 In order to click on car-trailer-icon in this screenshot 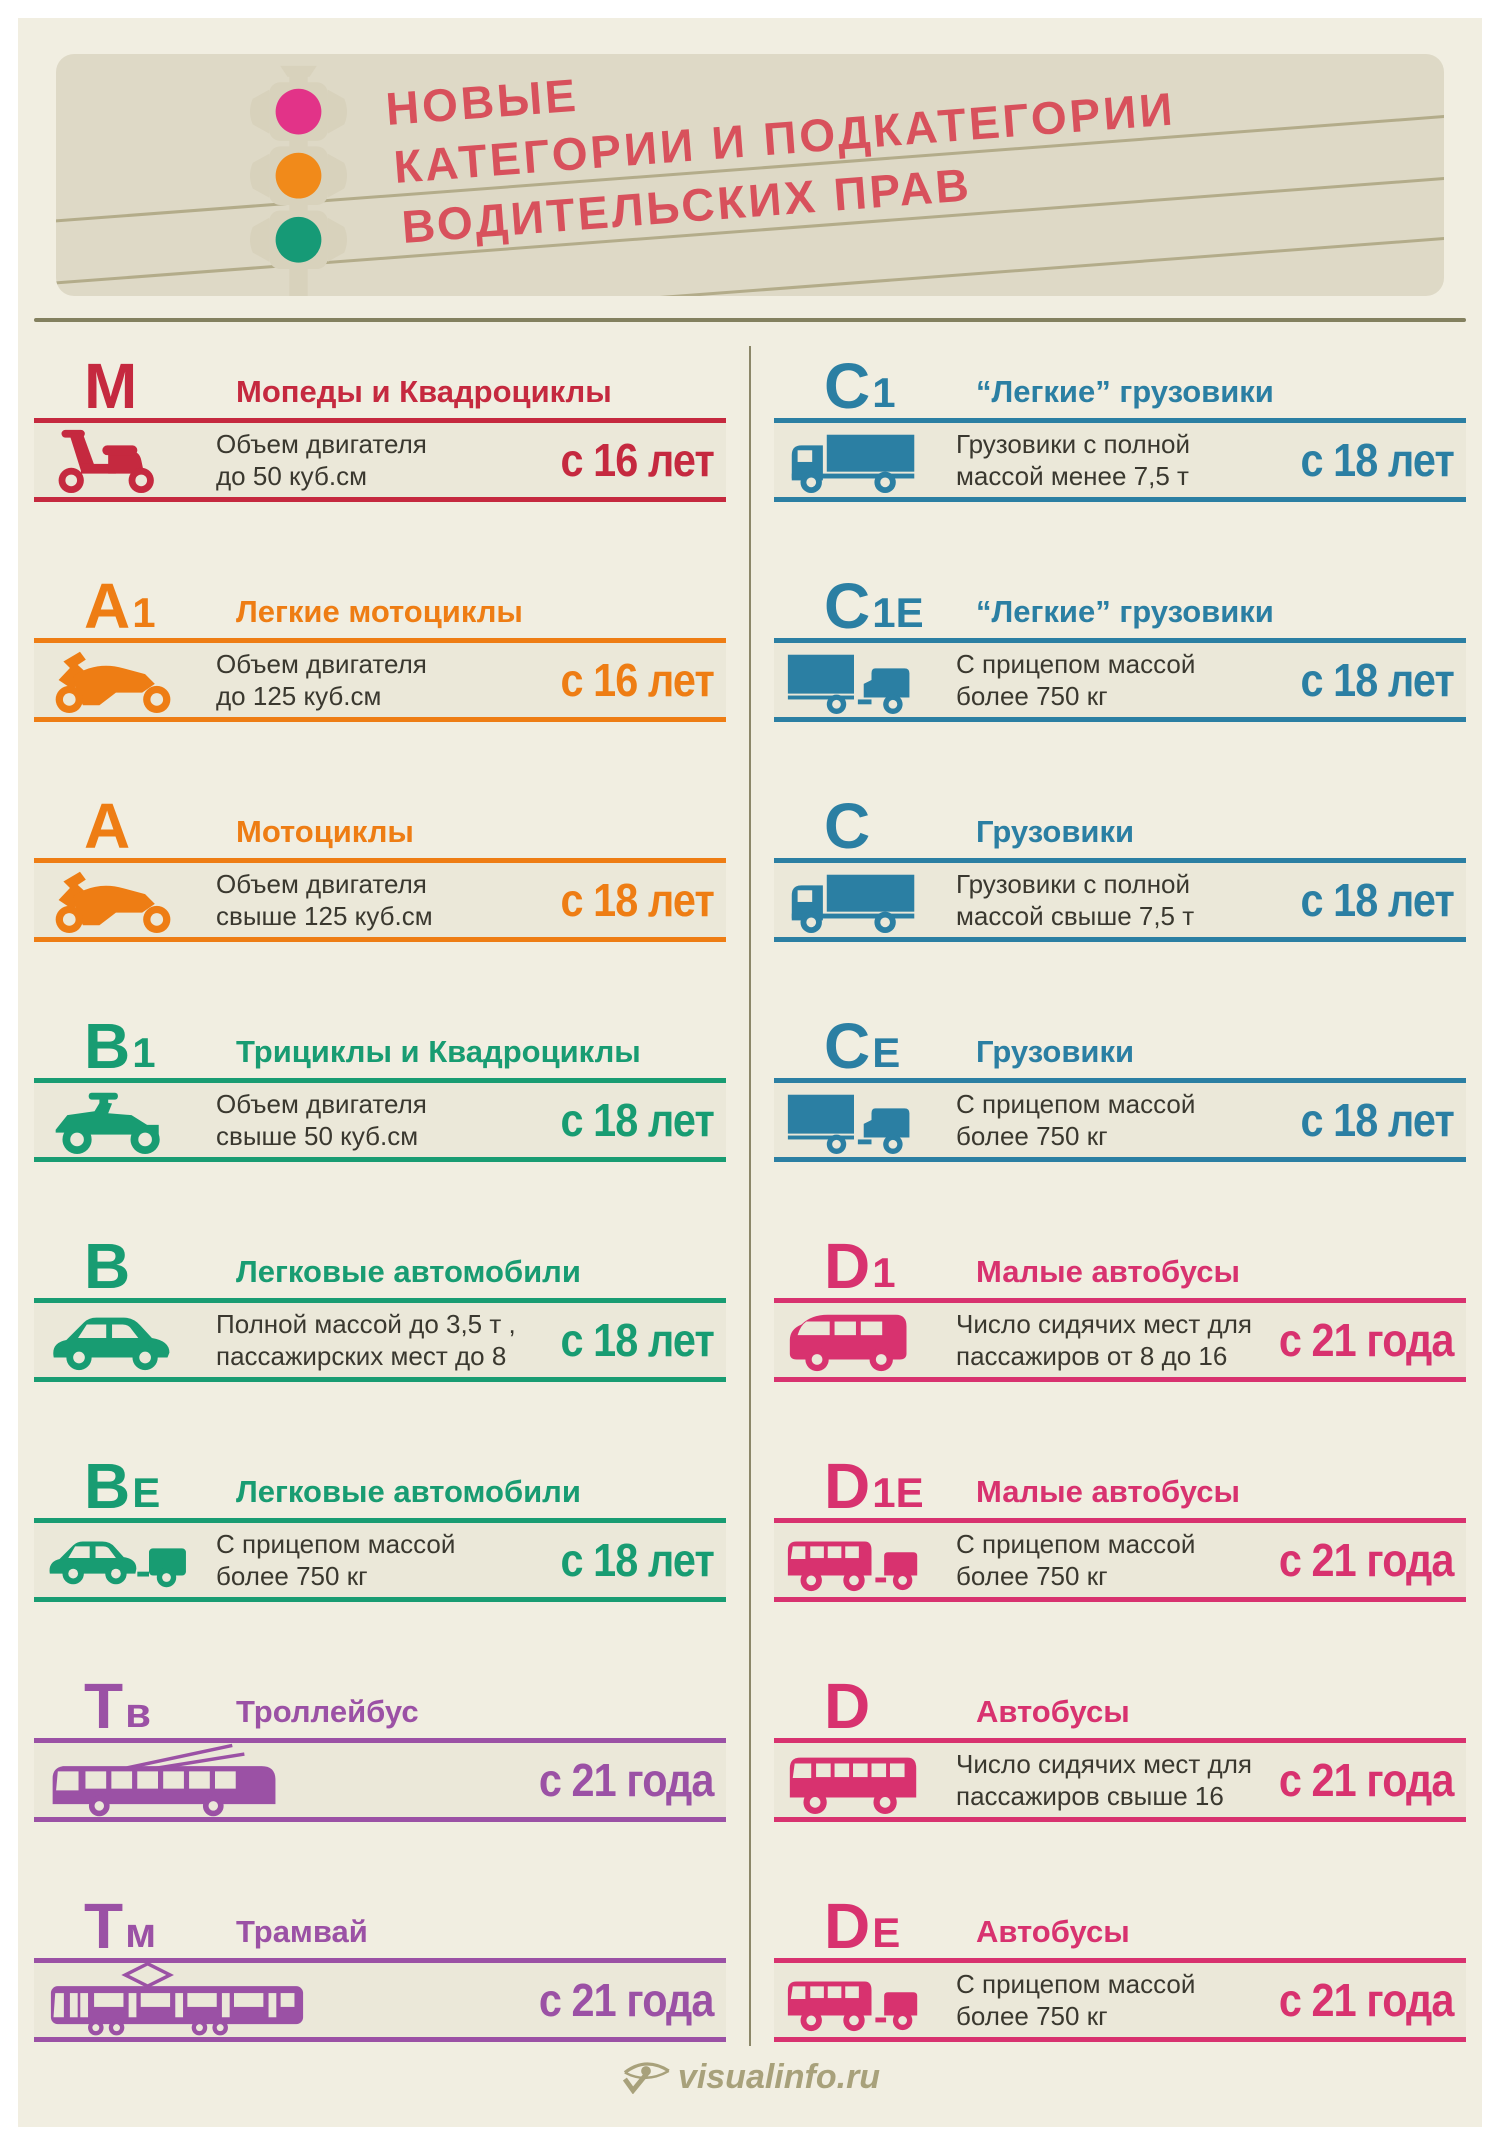, I will do `click(125, 1560)`.